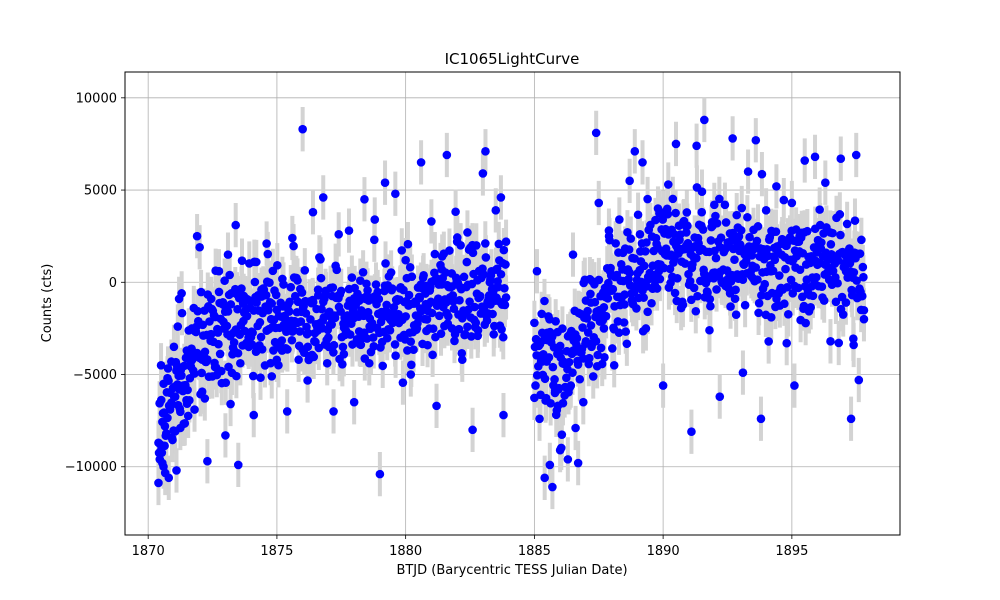 The height and width of the screenshot is (600, 1000). What do you see at coordinates (91, 467) in the screenshot?
I see `y-tick-label: −10000` at bounding box center [91, 467].